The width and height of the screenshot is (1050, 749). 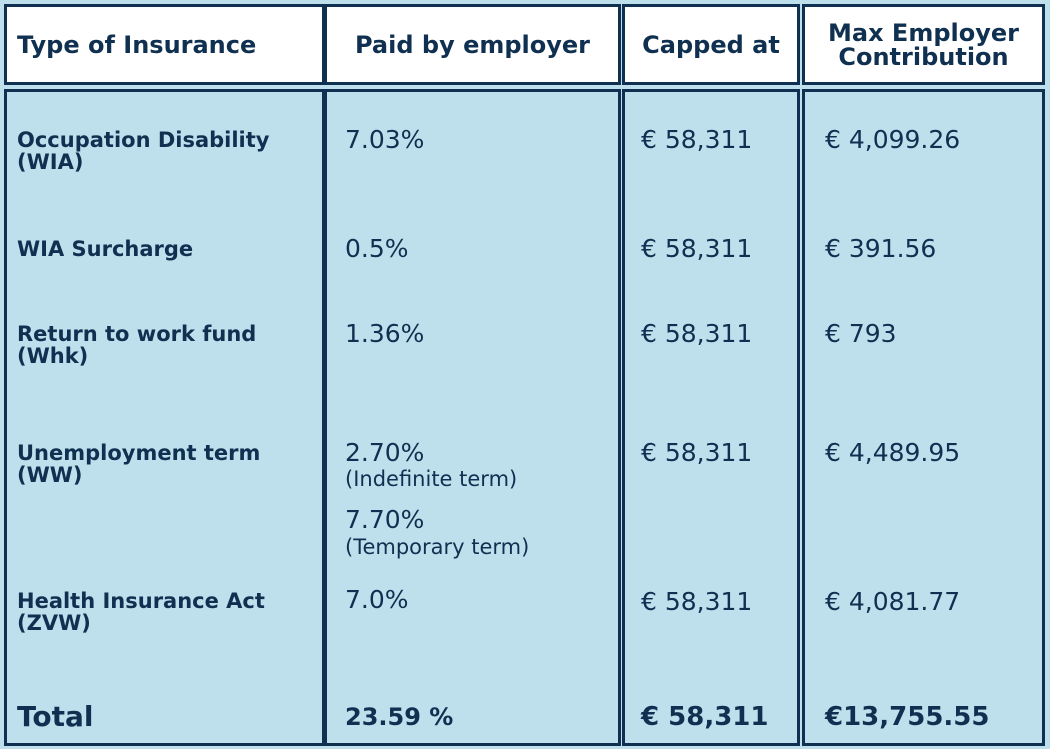 What do you see at coordinates (105, 249) in the screenshot?
I see `row-type: WIA Surcharge` at bounding box center [105, 249].